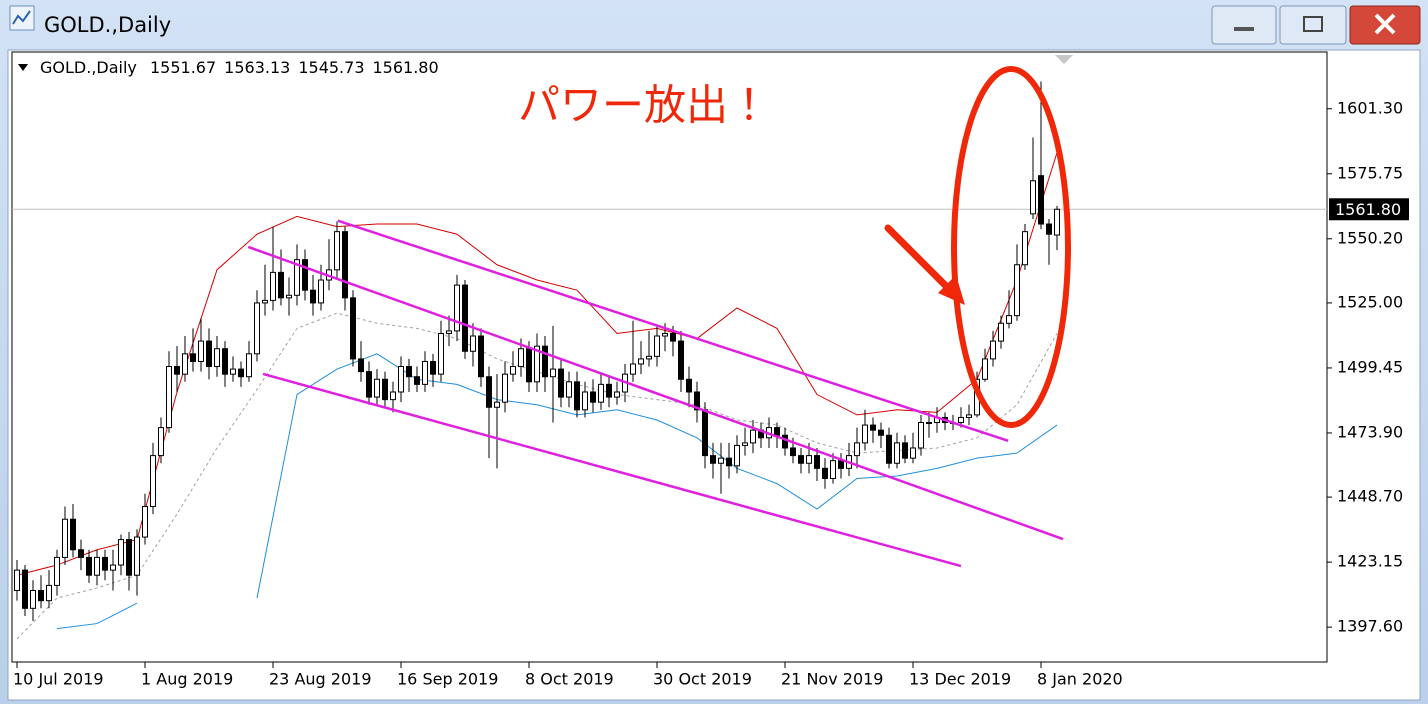 The image size is (1428, 704). Describe the element at coordinates (23, 67) in the screenshot. I see `header-arrow` at that location.